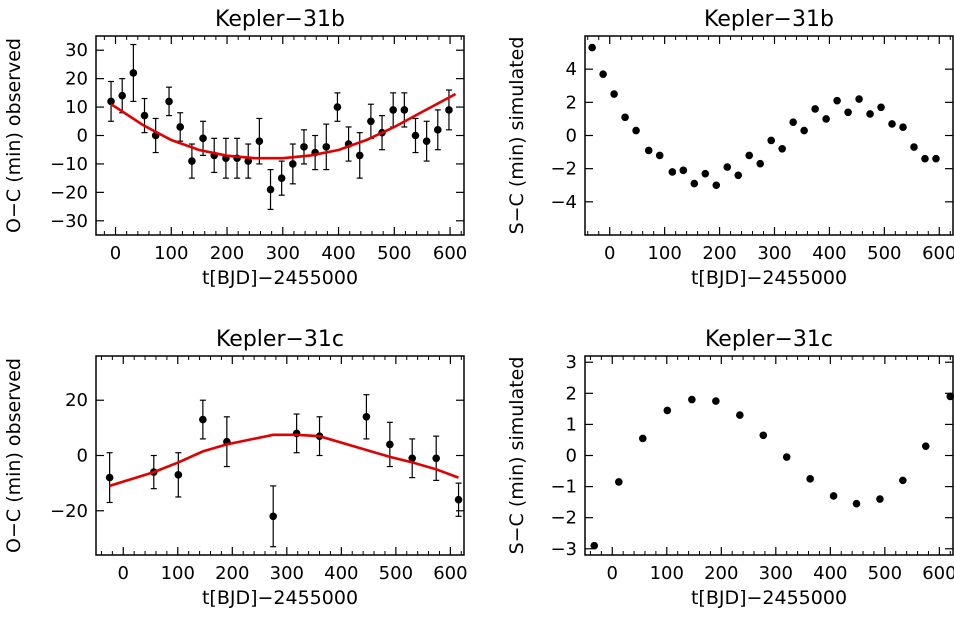  Describe the element at coordinates (14, 455) in the screenshot. I see `y-axis-label: O−C (min) observed` at that location.